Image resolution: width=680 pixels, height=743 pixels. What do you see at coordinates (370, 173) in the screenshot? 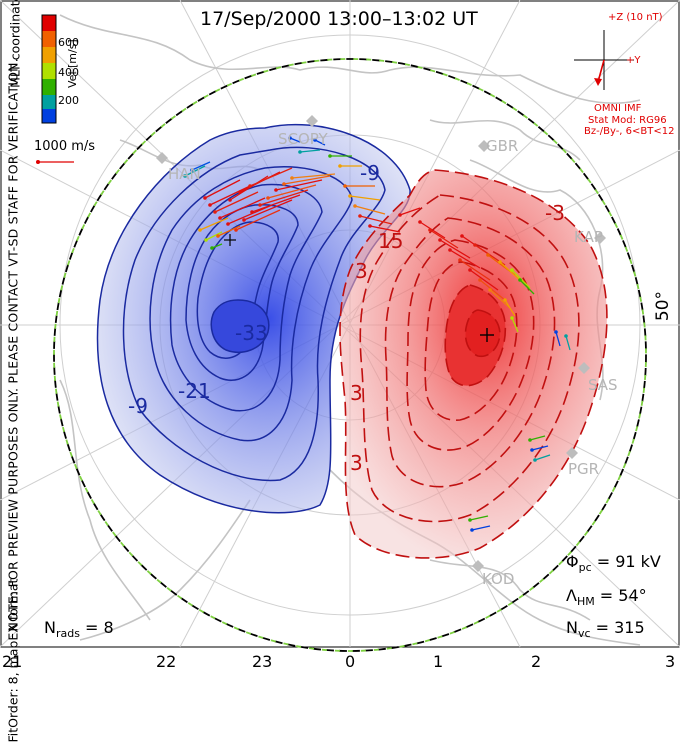
I see `contour-label-neg-top: -9` at bounding box center [370, 173].